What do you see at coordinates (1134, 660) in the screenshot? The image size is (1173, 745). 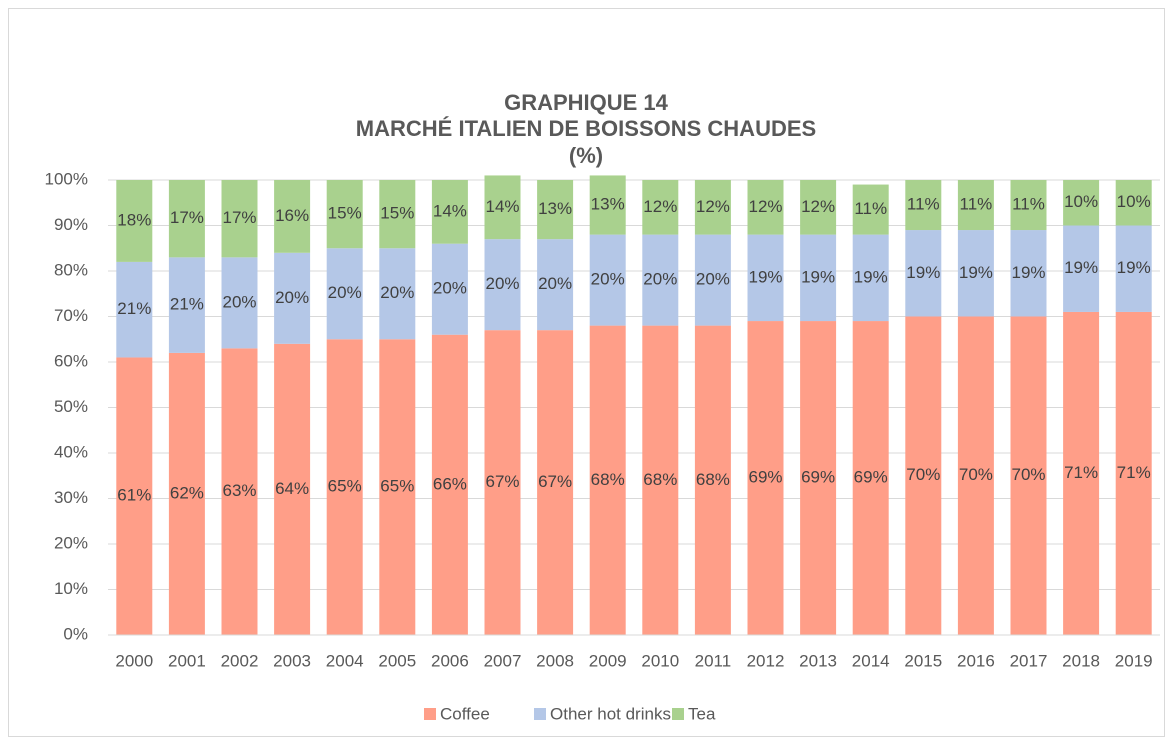 I see `x-tick-label: 2019` at bounding box center [1134, 660].